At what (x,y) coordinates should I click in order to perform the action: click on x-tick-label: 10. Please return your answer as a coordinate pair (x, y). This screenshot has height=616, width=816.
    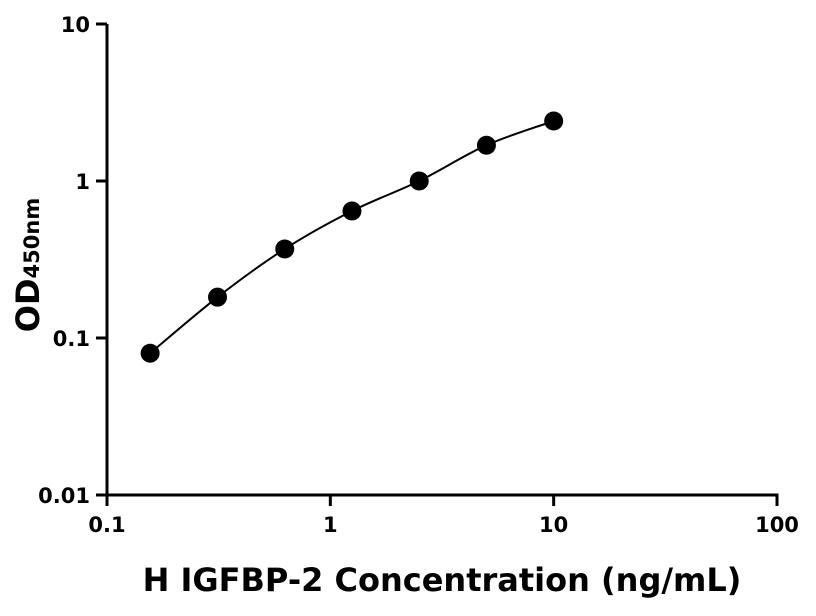
    Looking at the image, I should click on (553, 525).